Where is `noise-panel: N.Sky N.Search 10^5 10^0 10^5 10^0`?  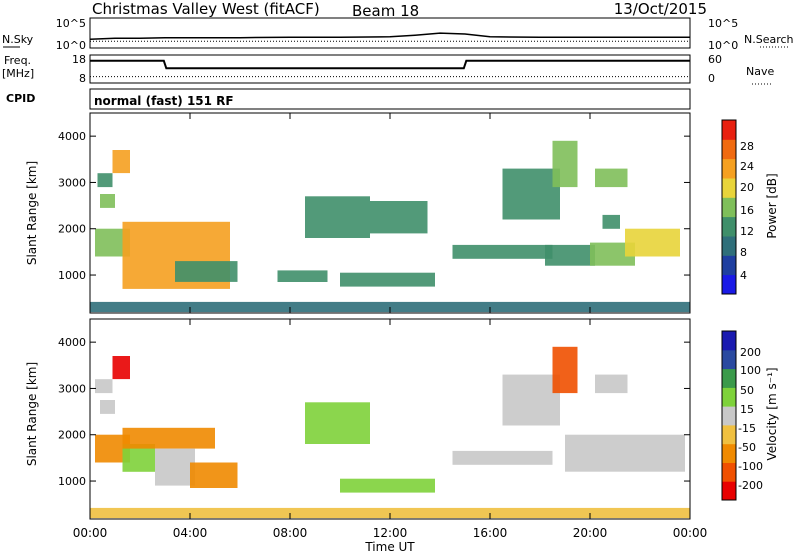
noise-panel: N.Sky N.Search 10^5 10^0 10^5 10^0 is located at coordinates (398, 34).